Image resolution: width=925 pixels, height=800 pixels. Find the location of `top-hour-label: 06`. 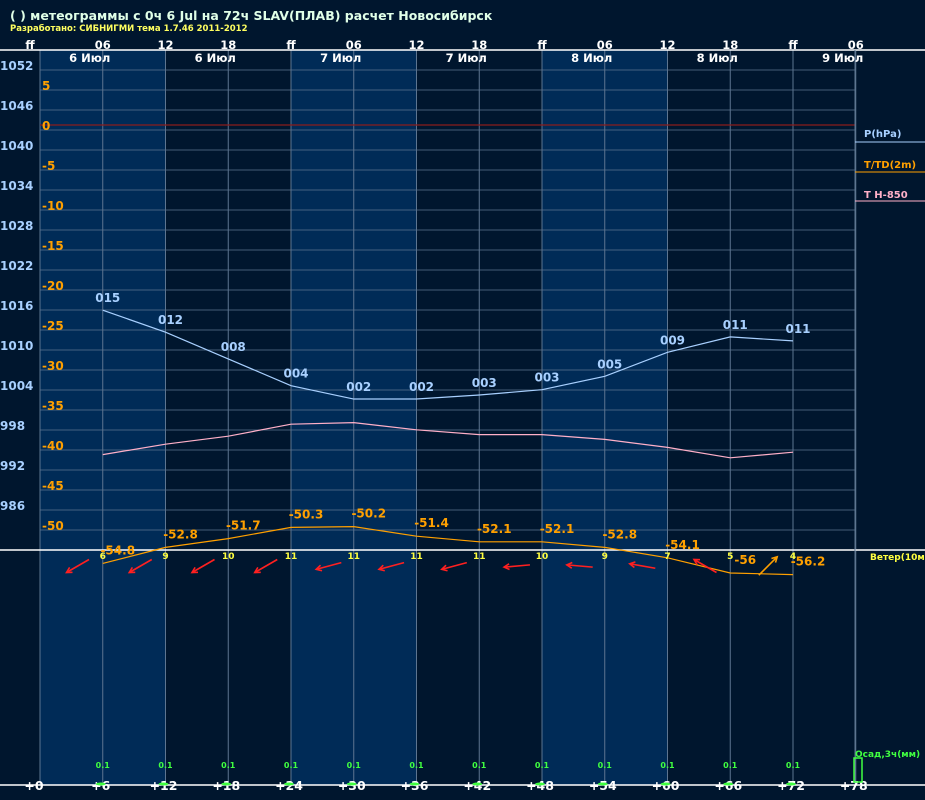

top-hour-label: 06 is located at coordinates (856, 45).